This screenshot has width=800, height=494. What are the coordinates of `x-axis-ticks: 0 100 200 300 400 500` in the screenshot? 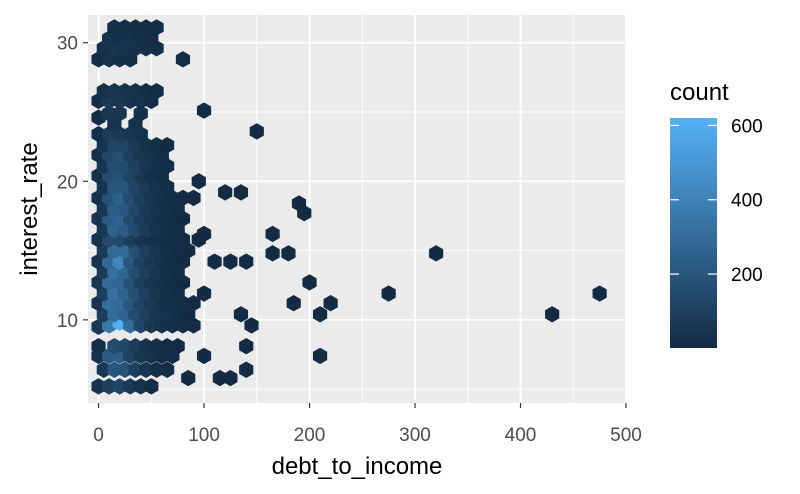 It's located at (367, 424).